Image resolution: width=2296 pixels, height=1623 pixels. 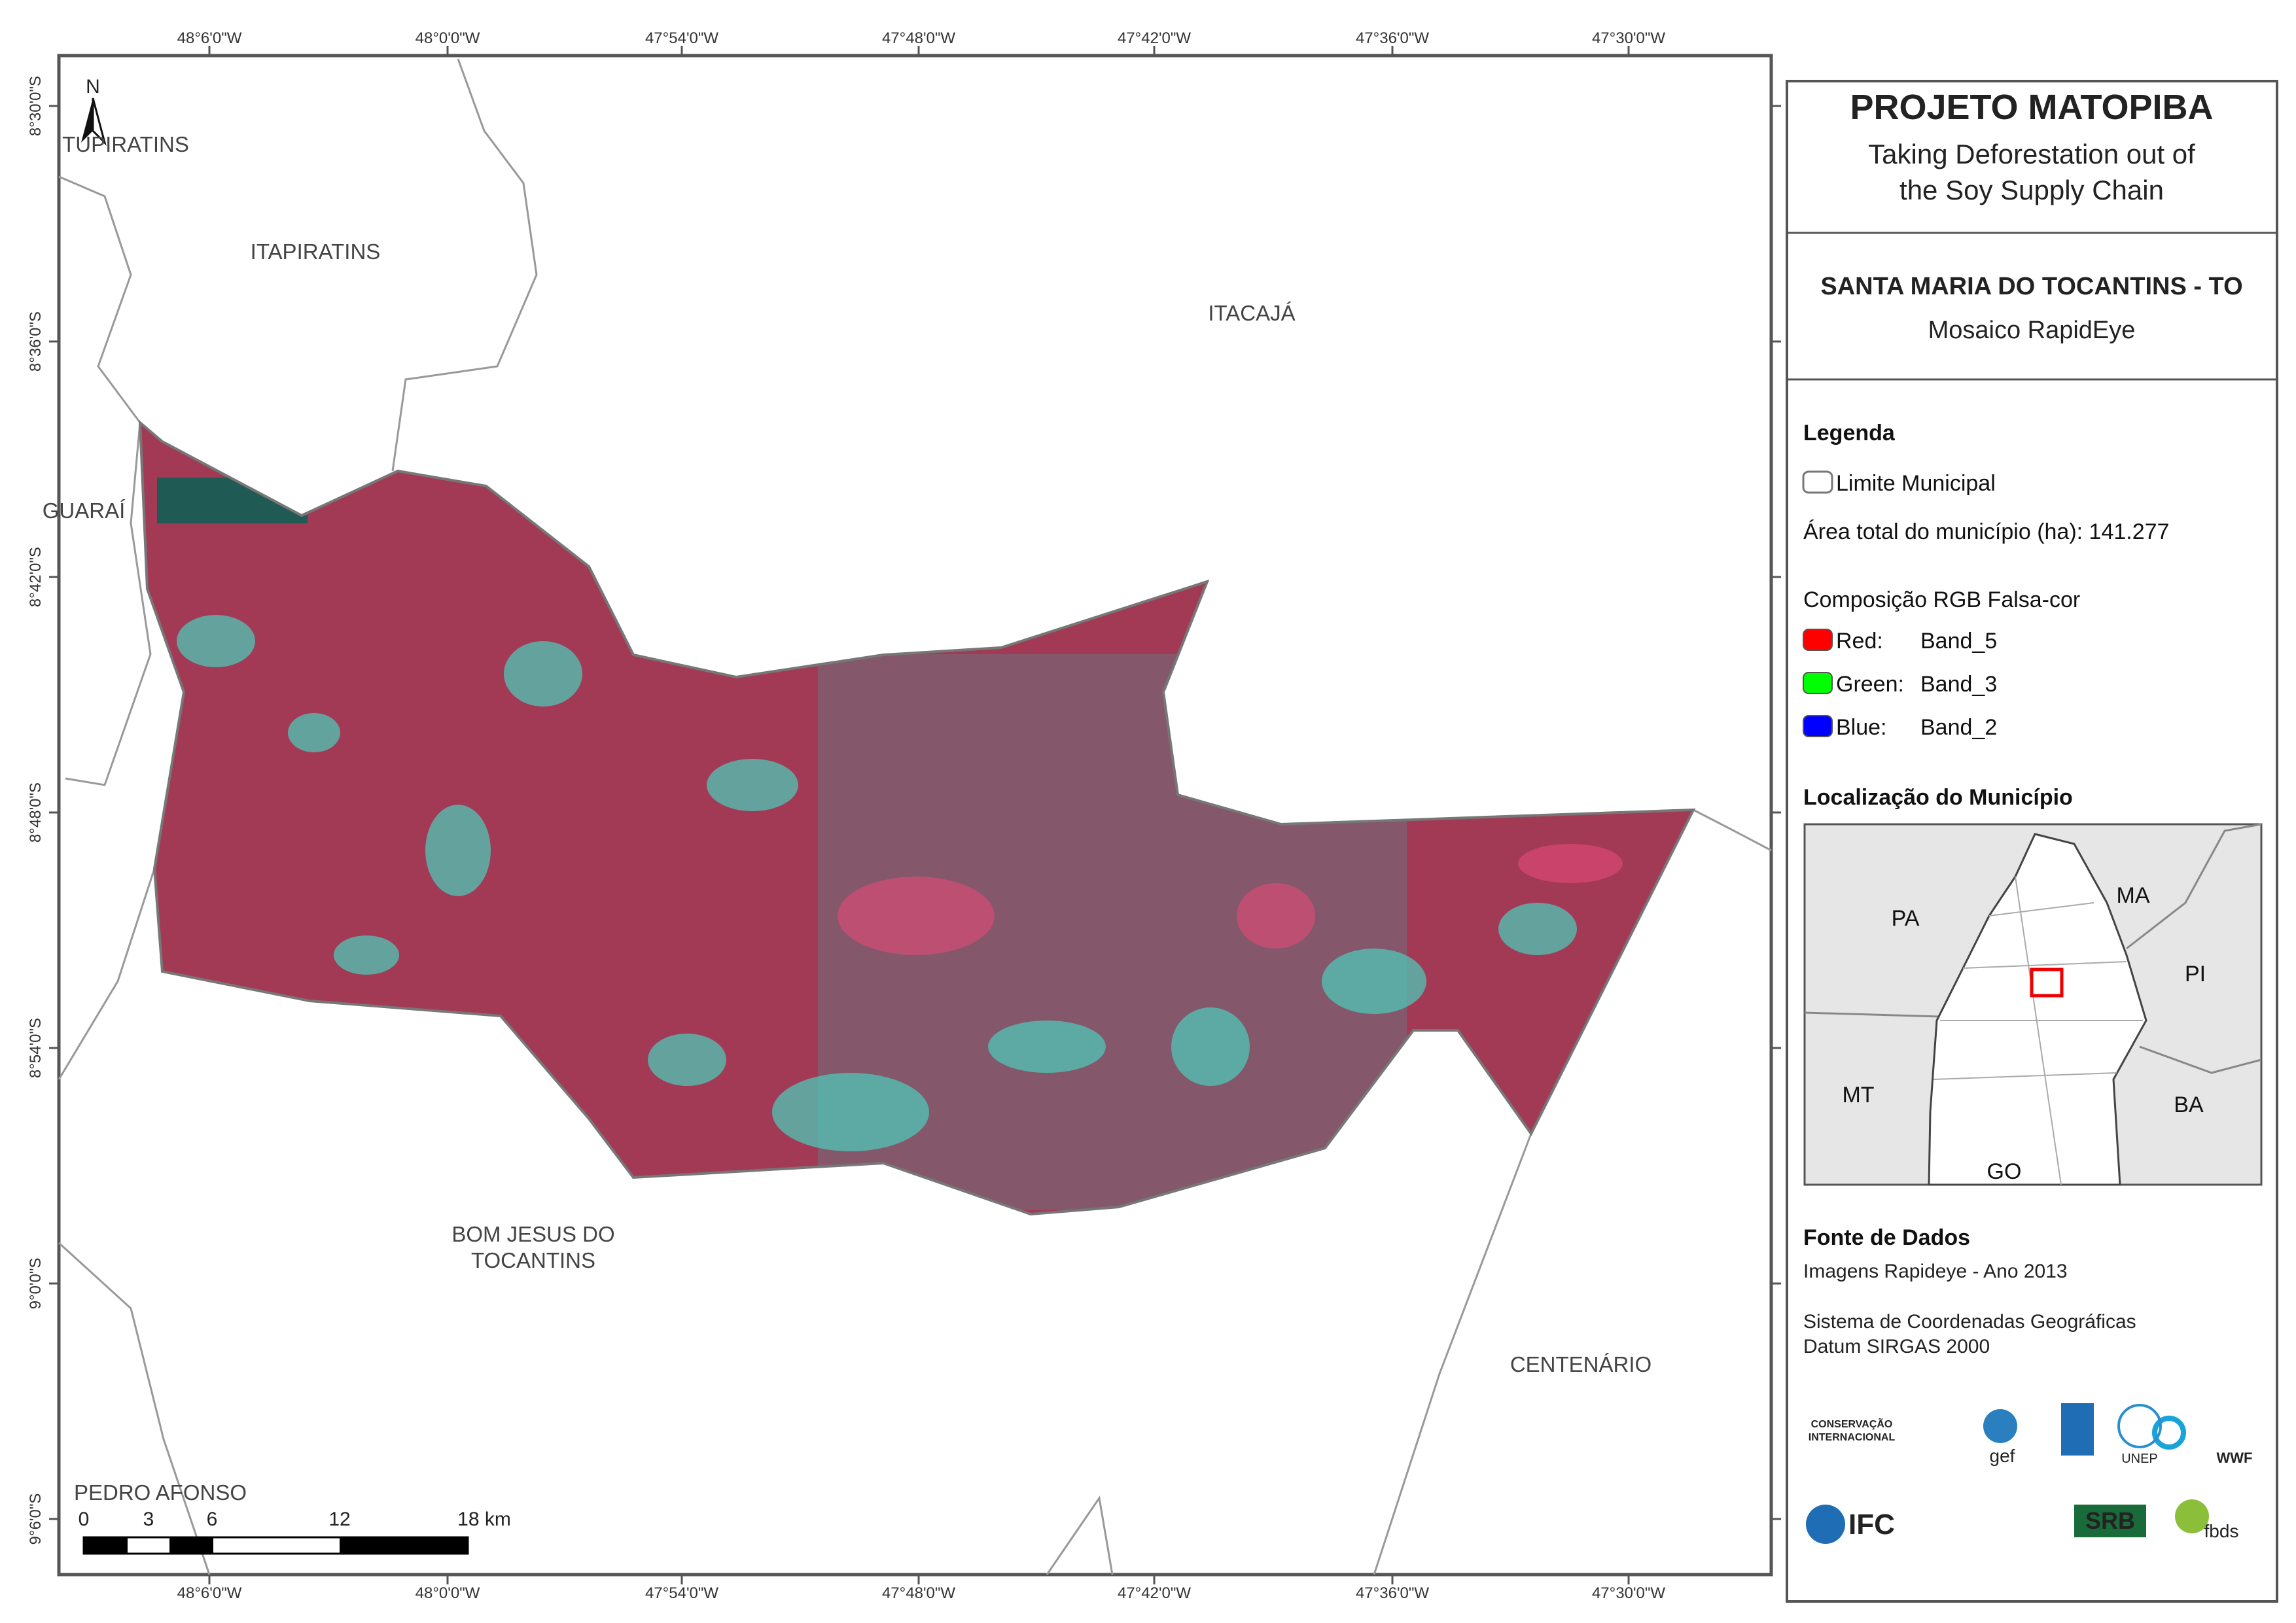 What do you see at coordinates (1970, 1322) in the screenshot?
I see `source-line: Sistema de Coordenadas Geográficas` at bounding box center [1970, 1322].